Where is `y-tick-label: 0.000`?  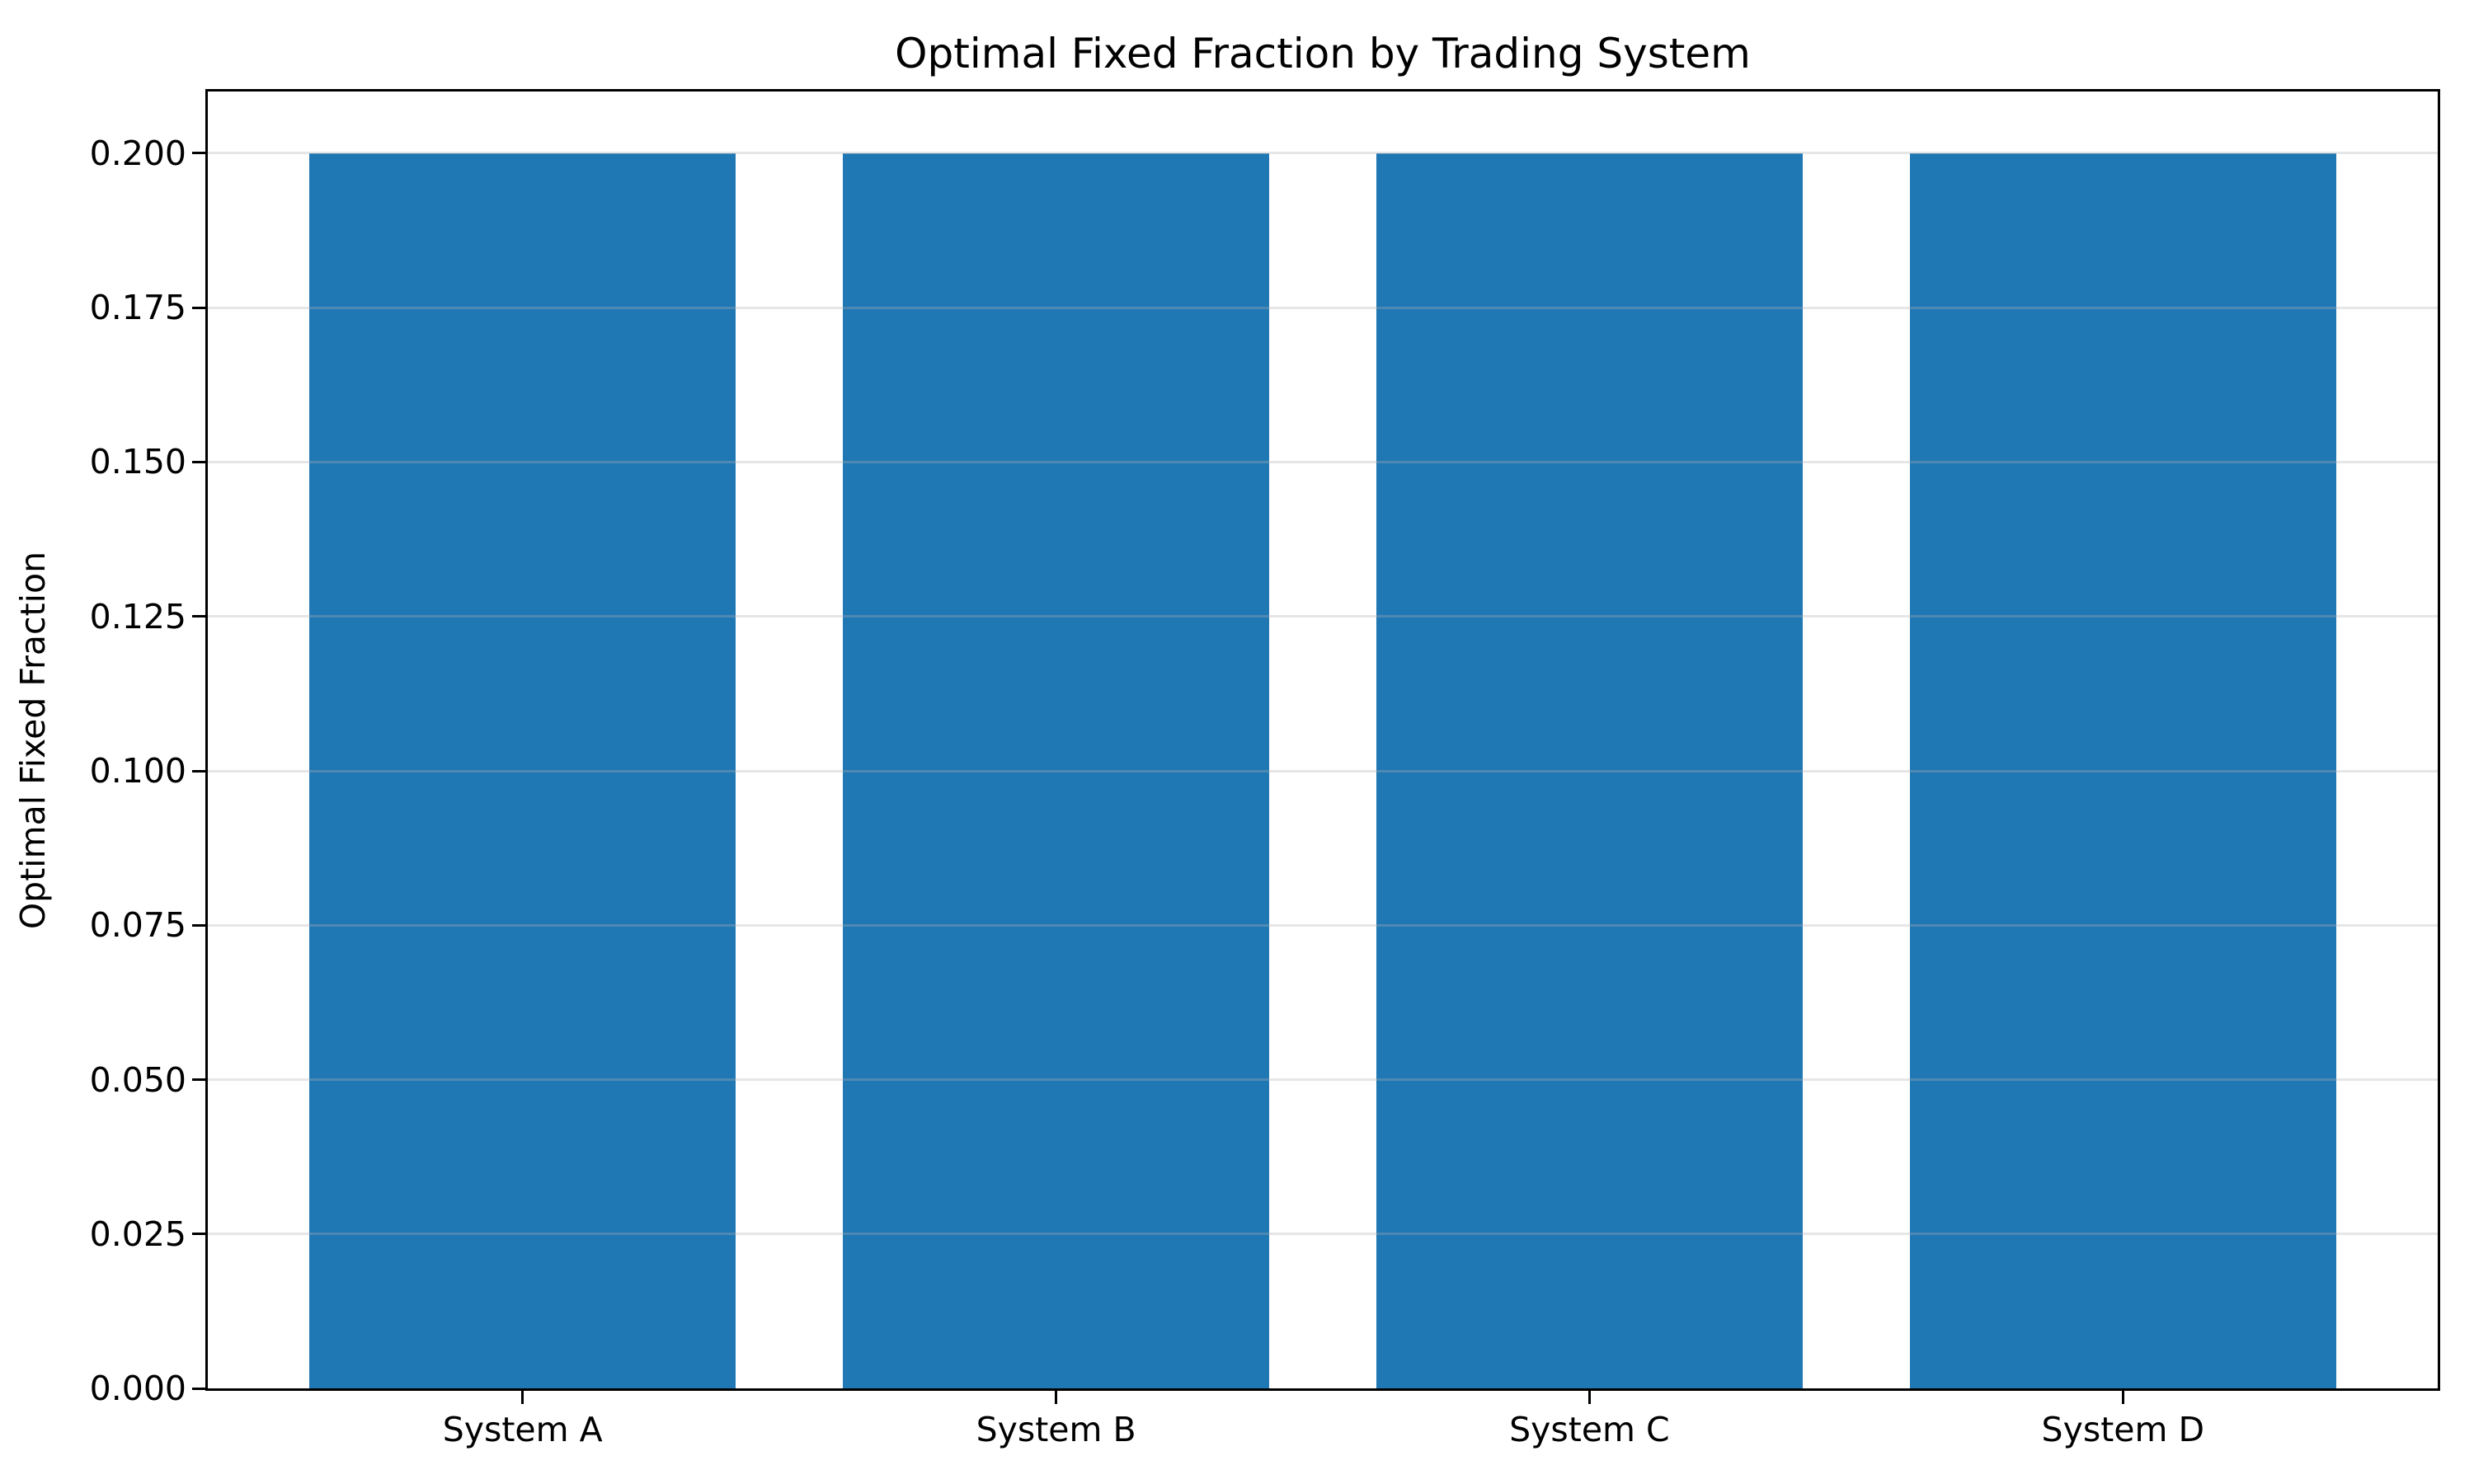 y-tick-label: 0.000 is located at coordinates (137, 1388).